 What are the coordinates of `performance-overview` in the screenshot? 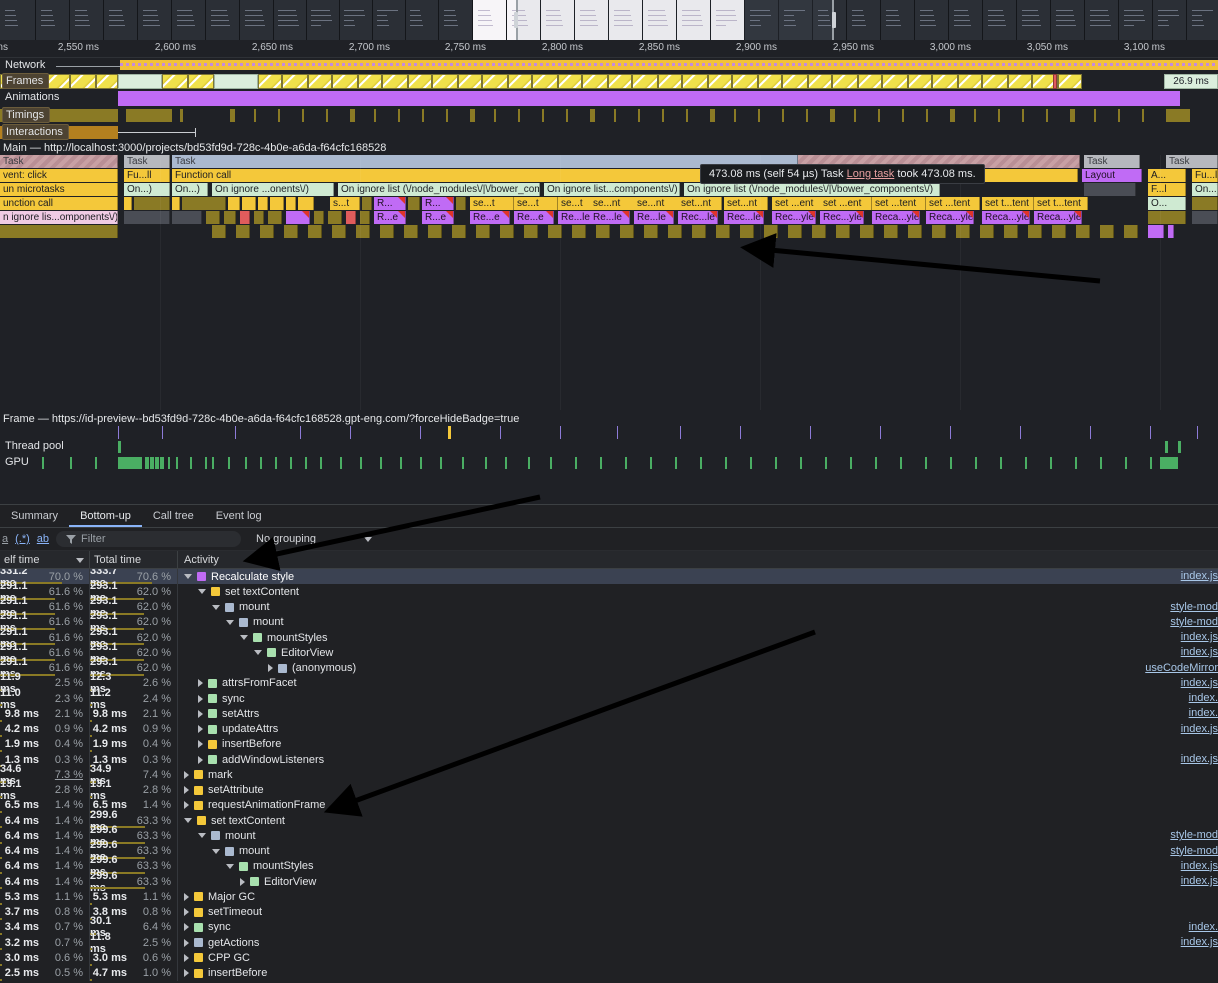 It's located at (609, 20).